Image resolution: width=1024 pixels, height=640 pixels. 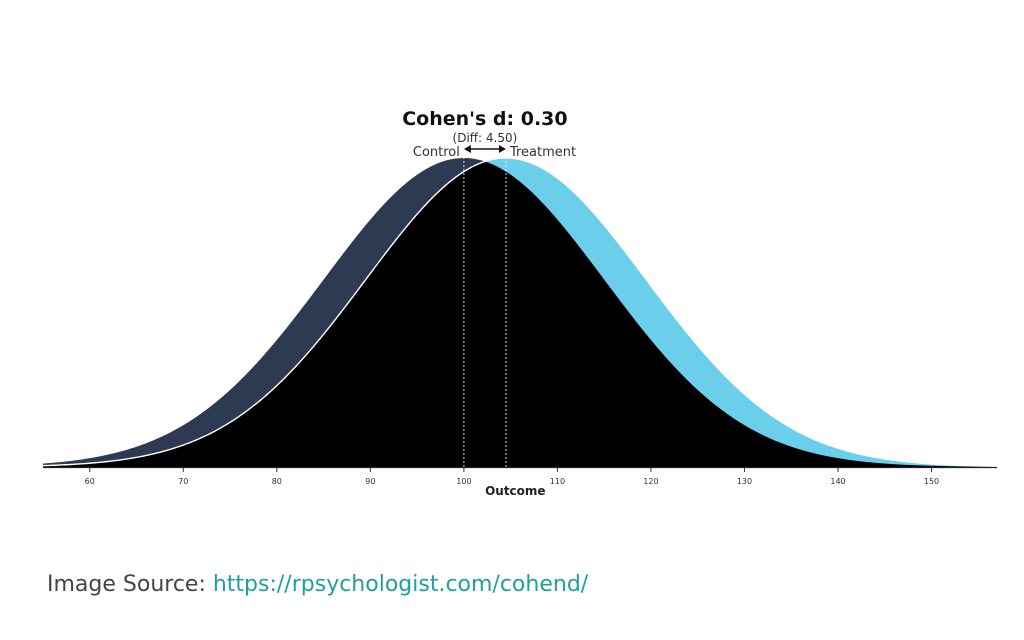 What do you see at coordinates (502, 149) in the screenshot?
I see `diff-arrow-head-right` at bounding box center [502, 149].